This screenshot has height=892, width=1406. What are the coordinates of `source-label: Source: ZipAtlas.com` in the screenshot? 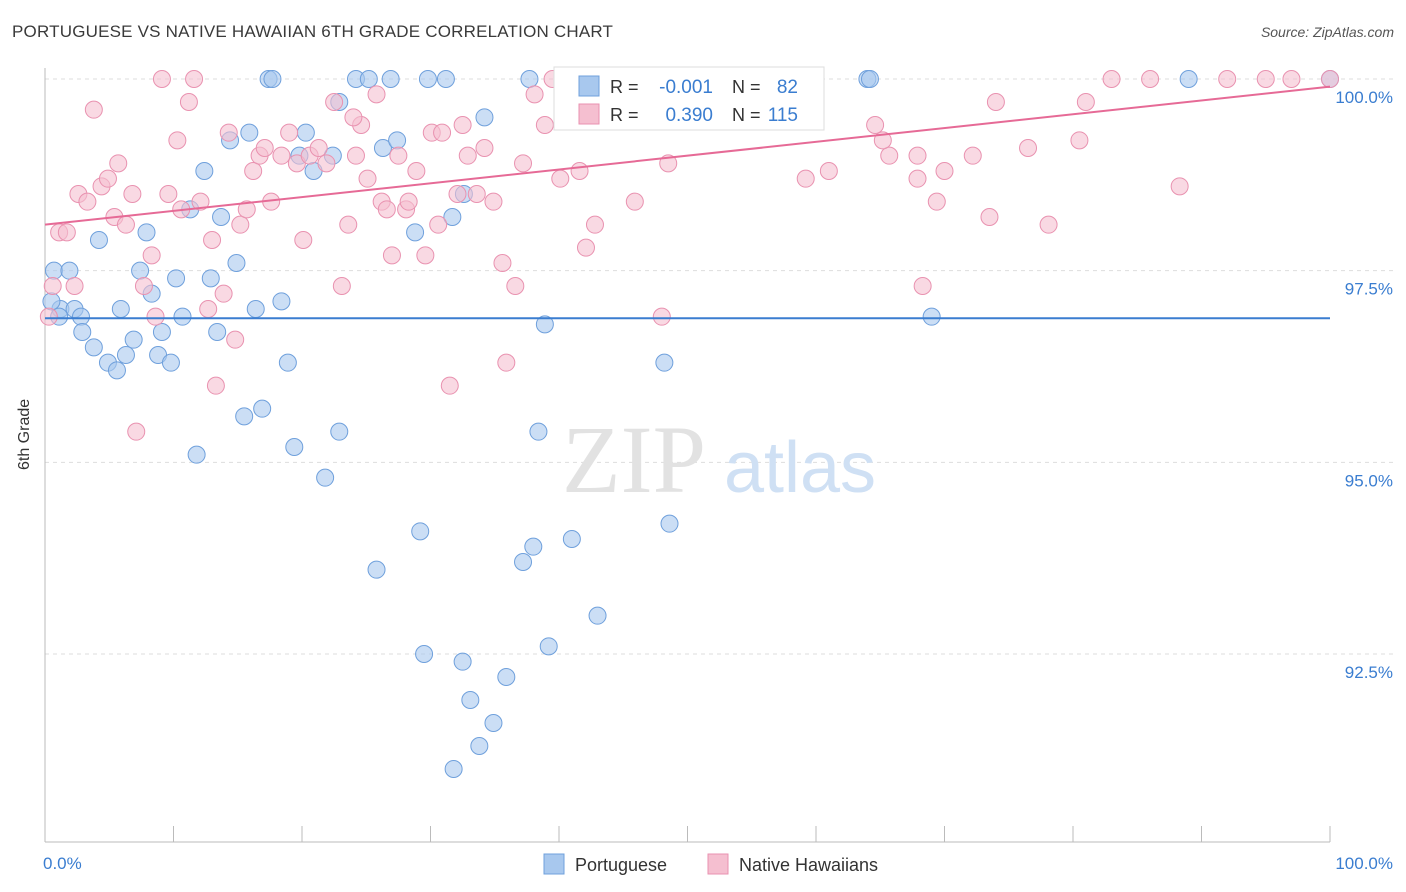 It's located at (1327, 32).